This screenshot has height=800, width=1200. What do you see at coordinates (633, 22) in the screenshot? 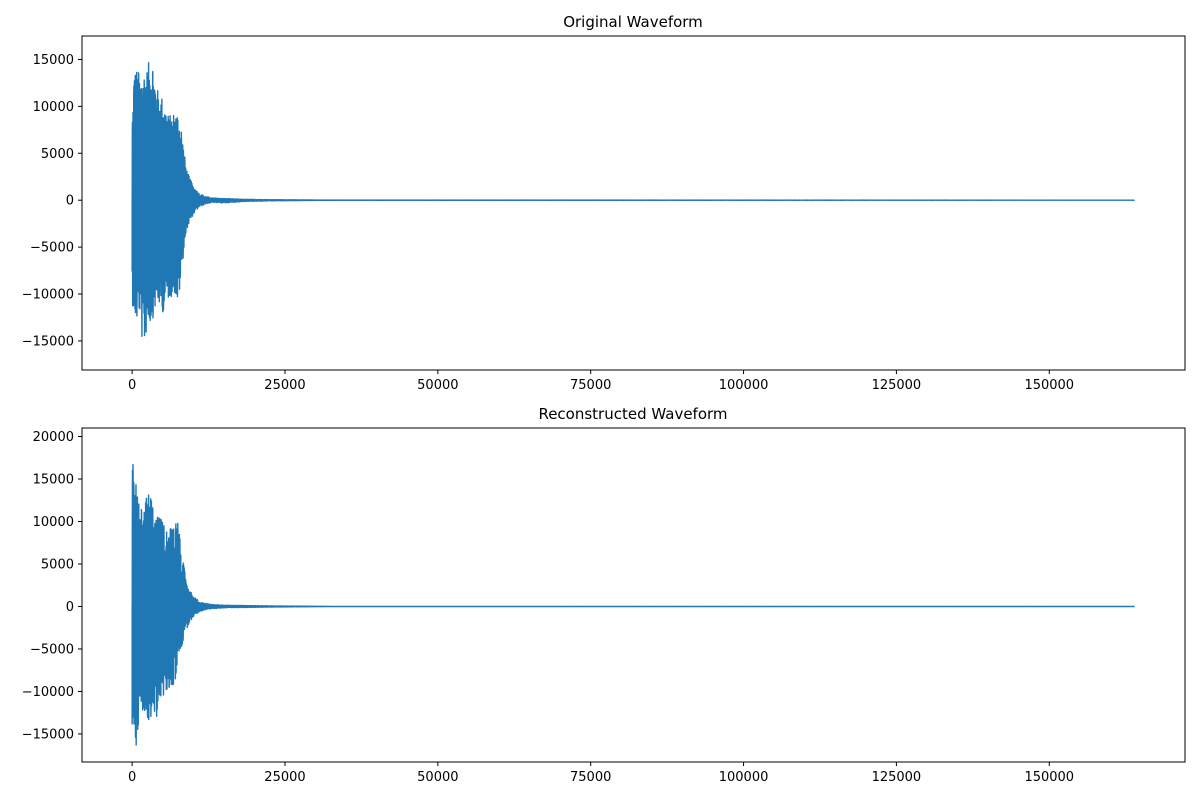
I see `chart-title: Original Waveform` at bounding box center [633, 22].